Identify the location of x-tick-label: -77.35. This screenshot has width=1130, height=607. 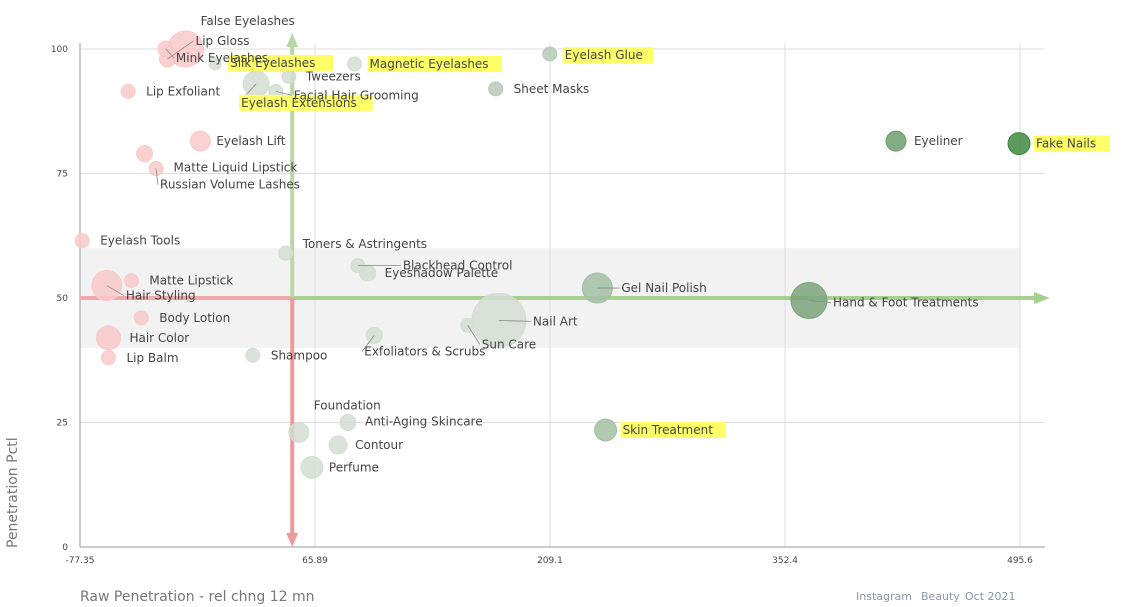
(79, 561).